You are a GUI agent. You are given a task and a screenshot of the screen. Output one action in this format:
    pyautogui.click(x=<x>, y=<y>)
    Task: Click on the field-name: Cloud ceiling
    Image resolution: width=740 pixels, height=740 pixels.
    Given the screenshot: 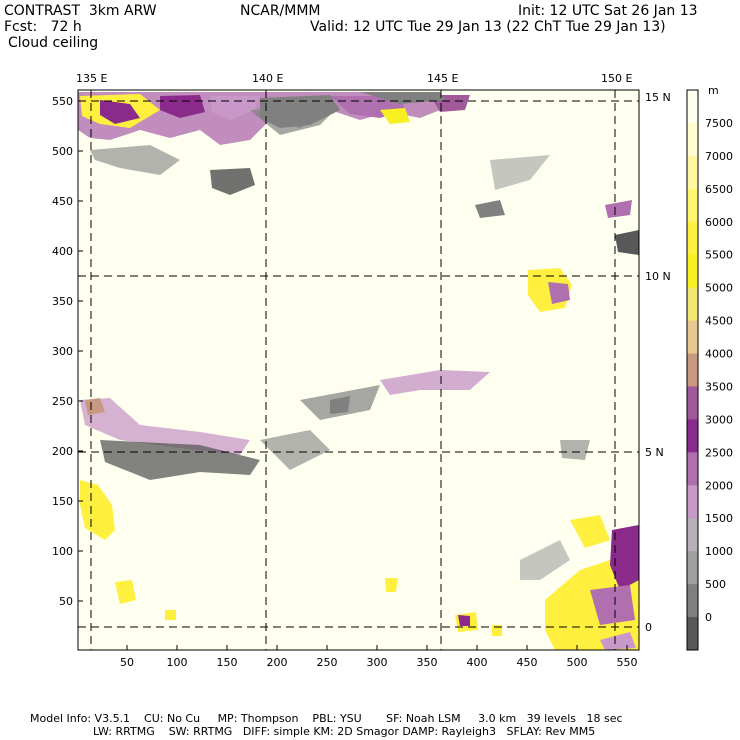 What is the action you would take?
    pyautogui.click(x=53, y=43)
    